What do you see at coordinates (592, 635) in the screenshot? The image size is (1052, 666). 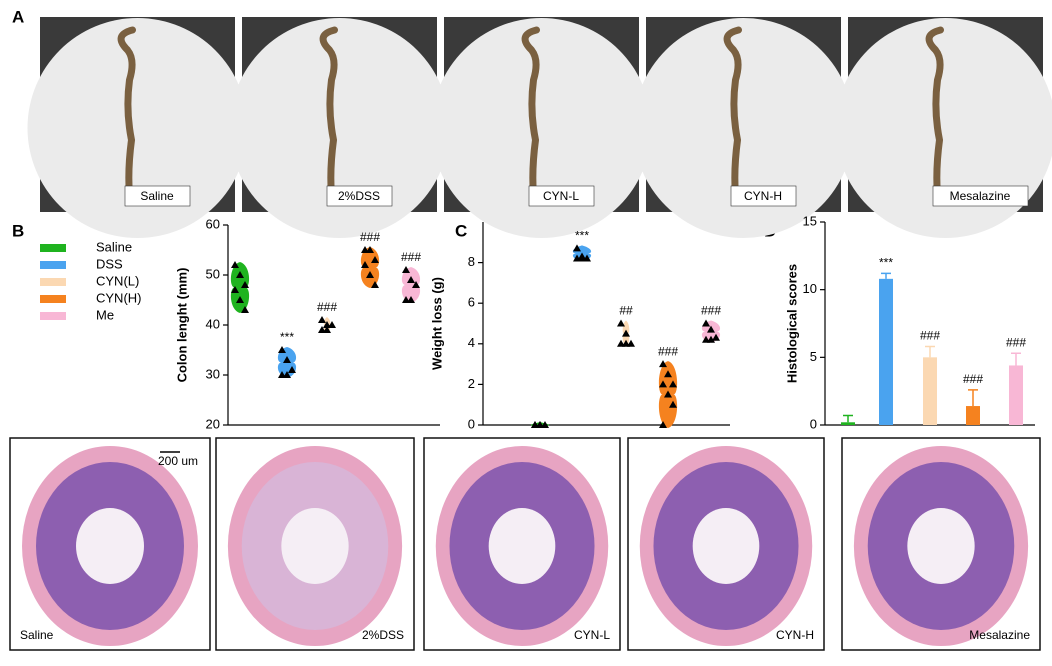 I see `histology-label: CYN-L` at bounding box center [592, 635].